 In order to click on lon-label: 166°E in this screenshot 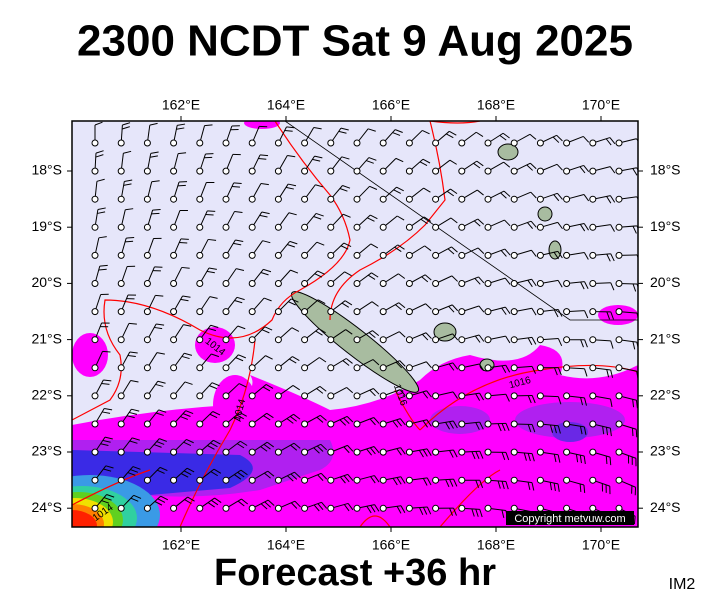, I will do `click(391, 105)`.